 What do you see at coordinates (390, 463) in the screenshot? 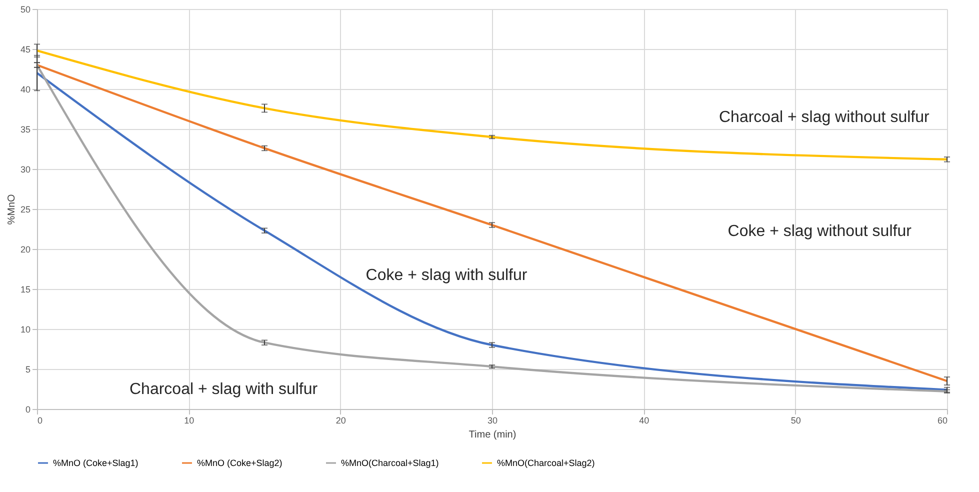
I see `legend-label: %MnO(Charcoal+Slag1)` at bounding box center [390, 463].